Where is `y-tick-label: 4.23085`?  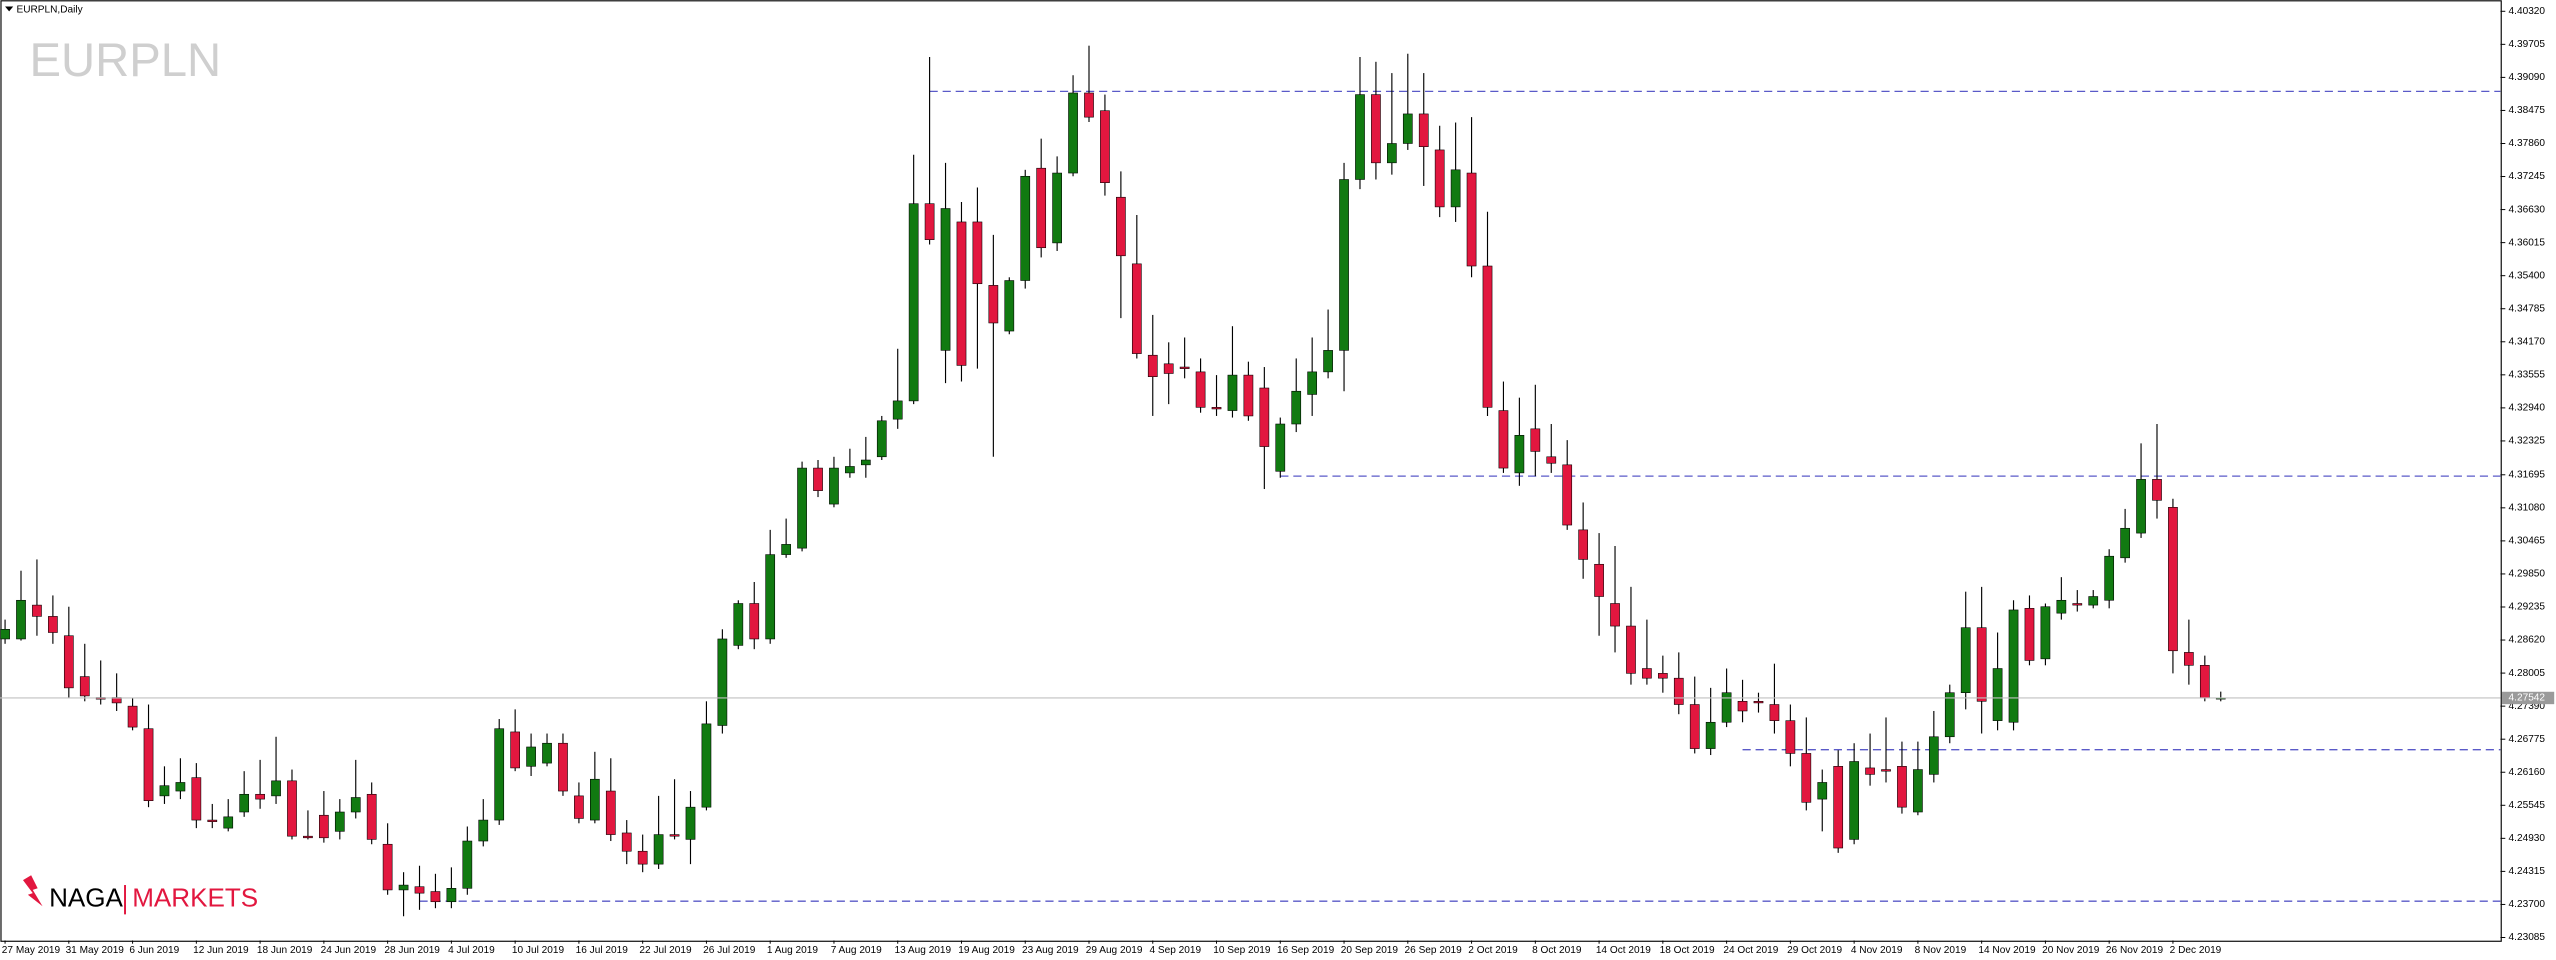 y-tick-label: 4.23085 is located at coordinates (2527, 937).